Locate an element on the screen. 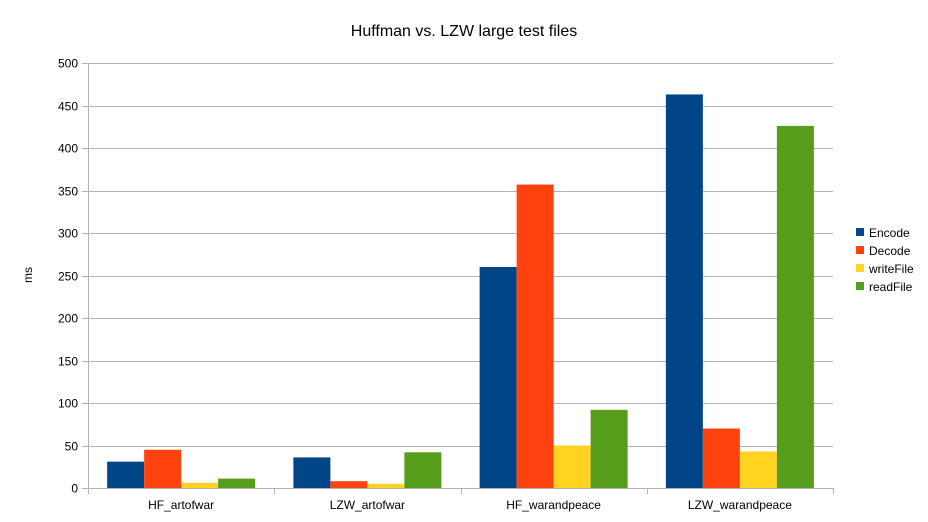 This screenshot has width=928, height=522. y-tick-label-450: 450 is located at coordinates (68, 107).